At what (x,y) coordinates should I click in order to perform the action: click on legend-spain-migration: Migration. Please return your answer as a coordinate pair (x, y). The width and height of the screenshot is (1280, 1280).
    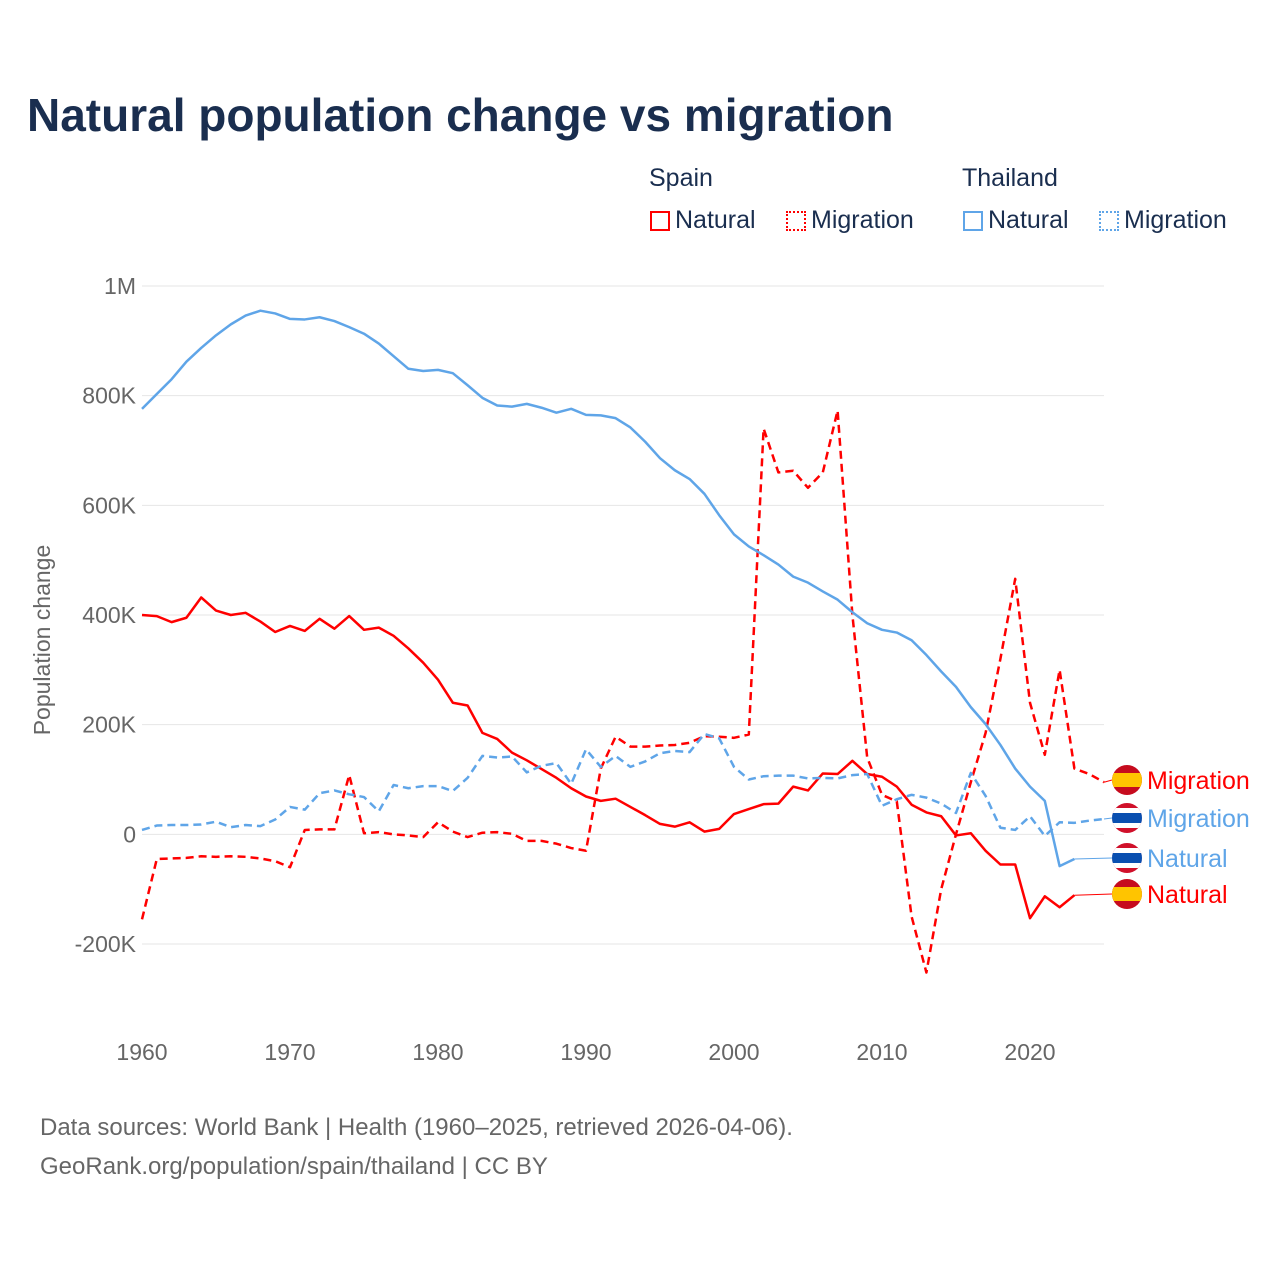
    Looking at the image, I should click on (850, 220).